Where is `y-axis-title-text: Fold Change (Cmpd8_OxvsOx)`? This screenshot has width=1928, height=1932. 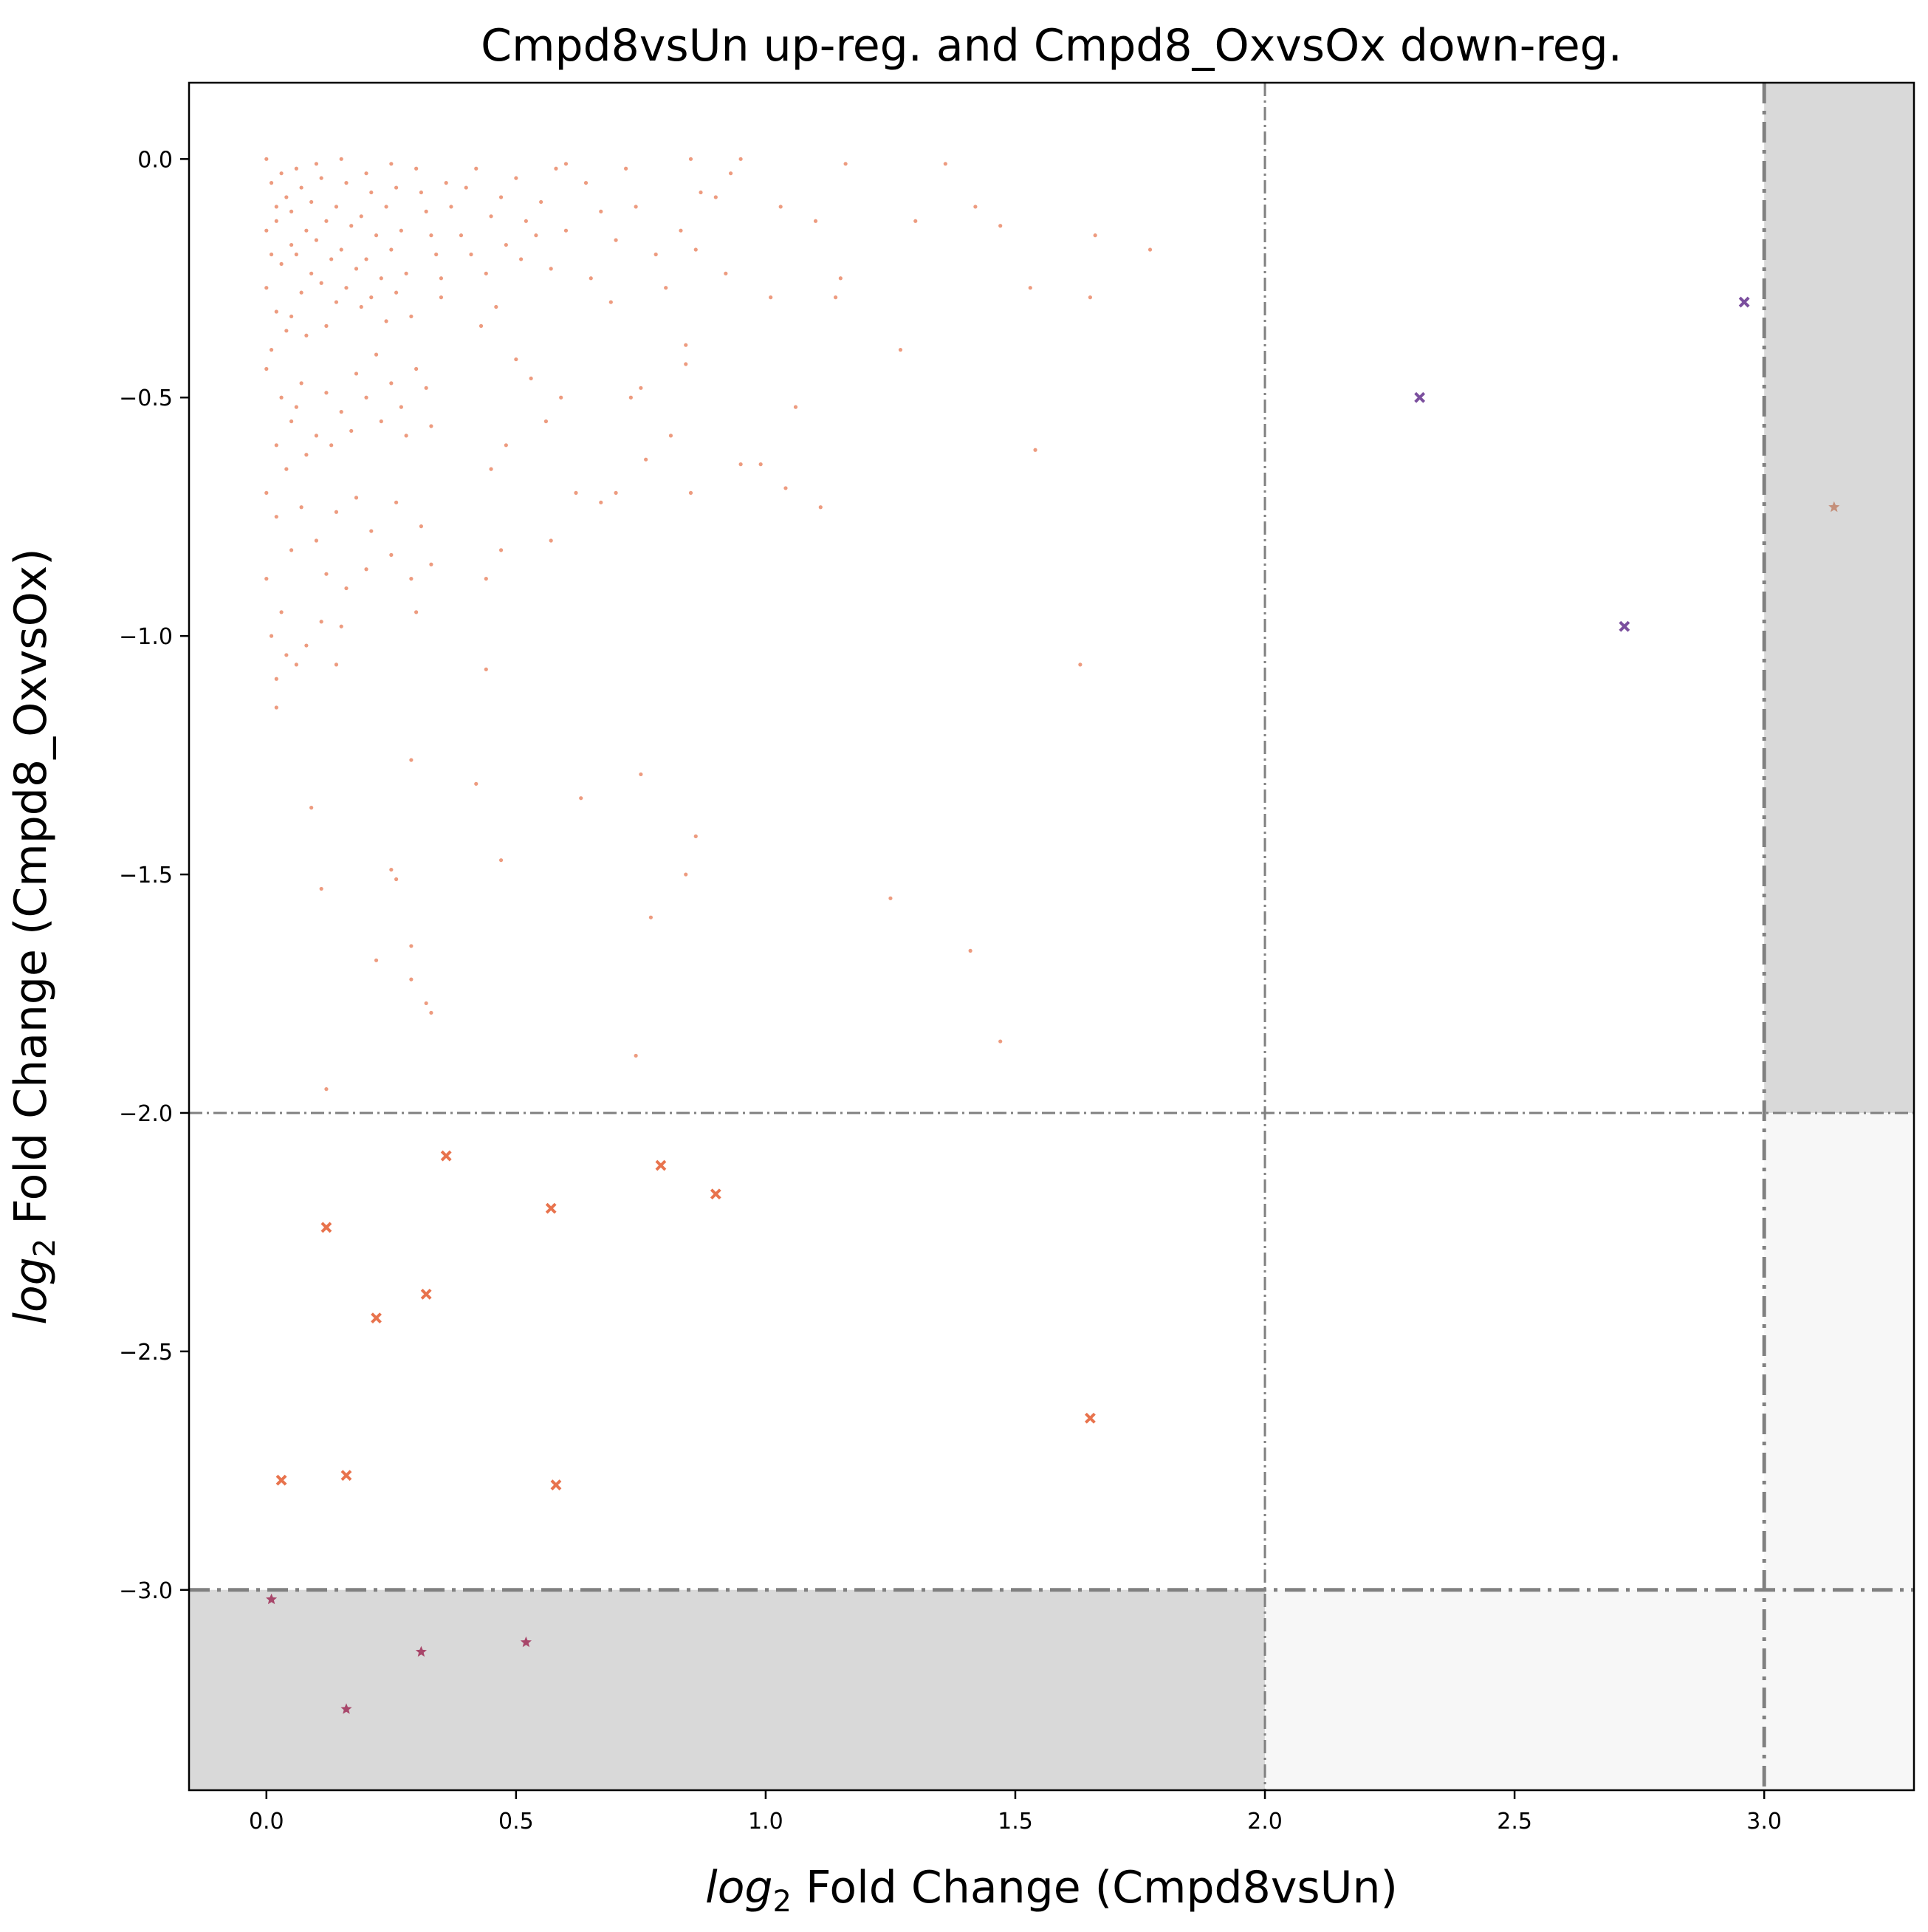 y-axis-title-text: Fold Change (Cmpd8_OxvsOx) is located at coordinates (31, 893).